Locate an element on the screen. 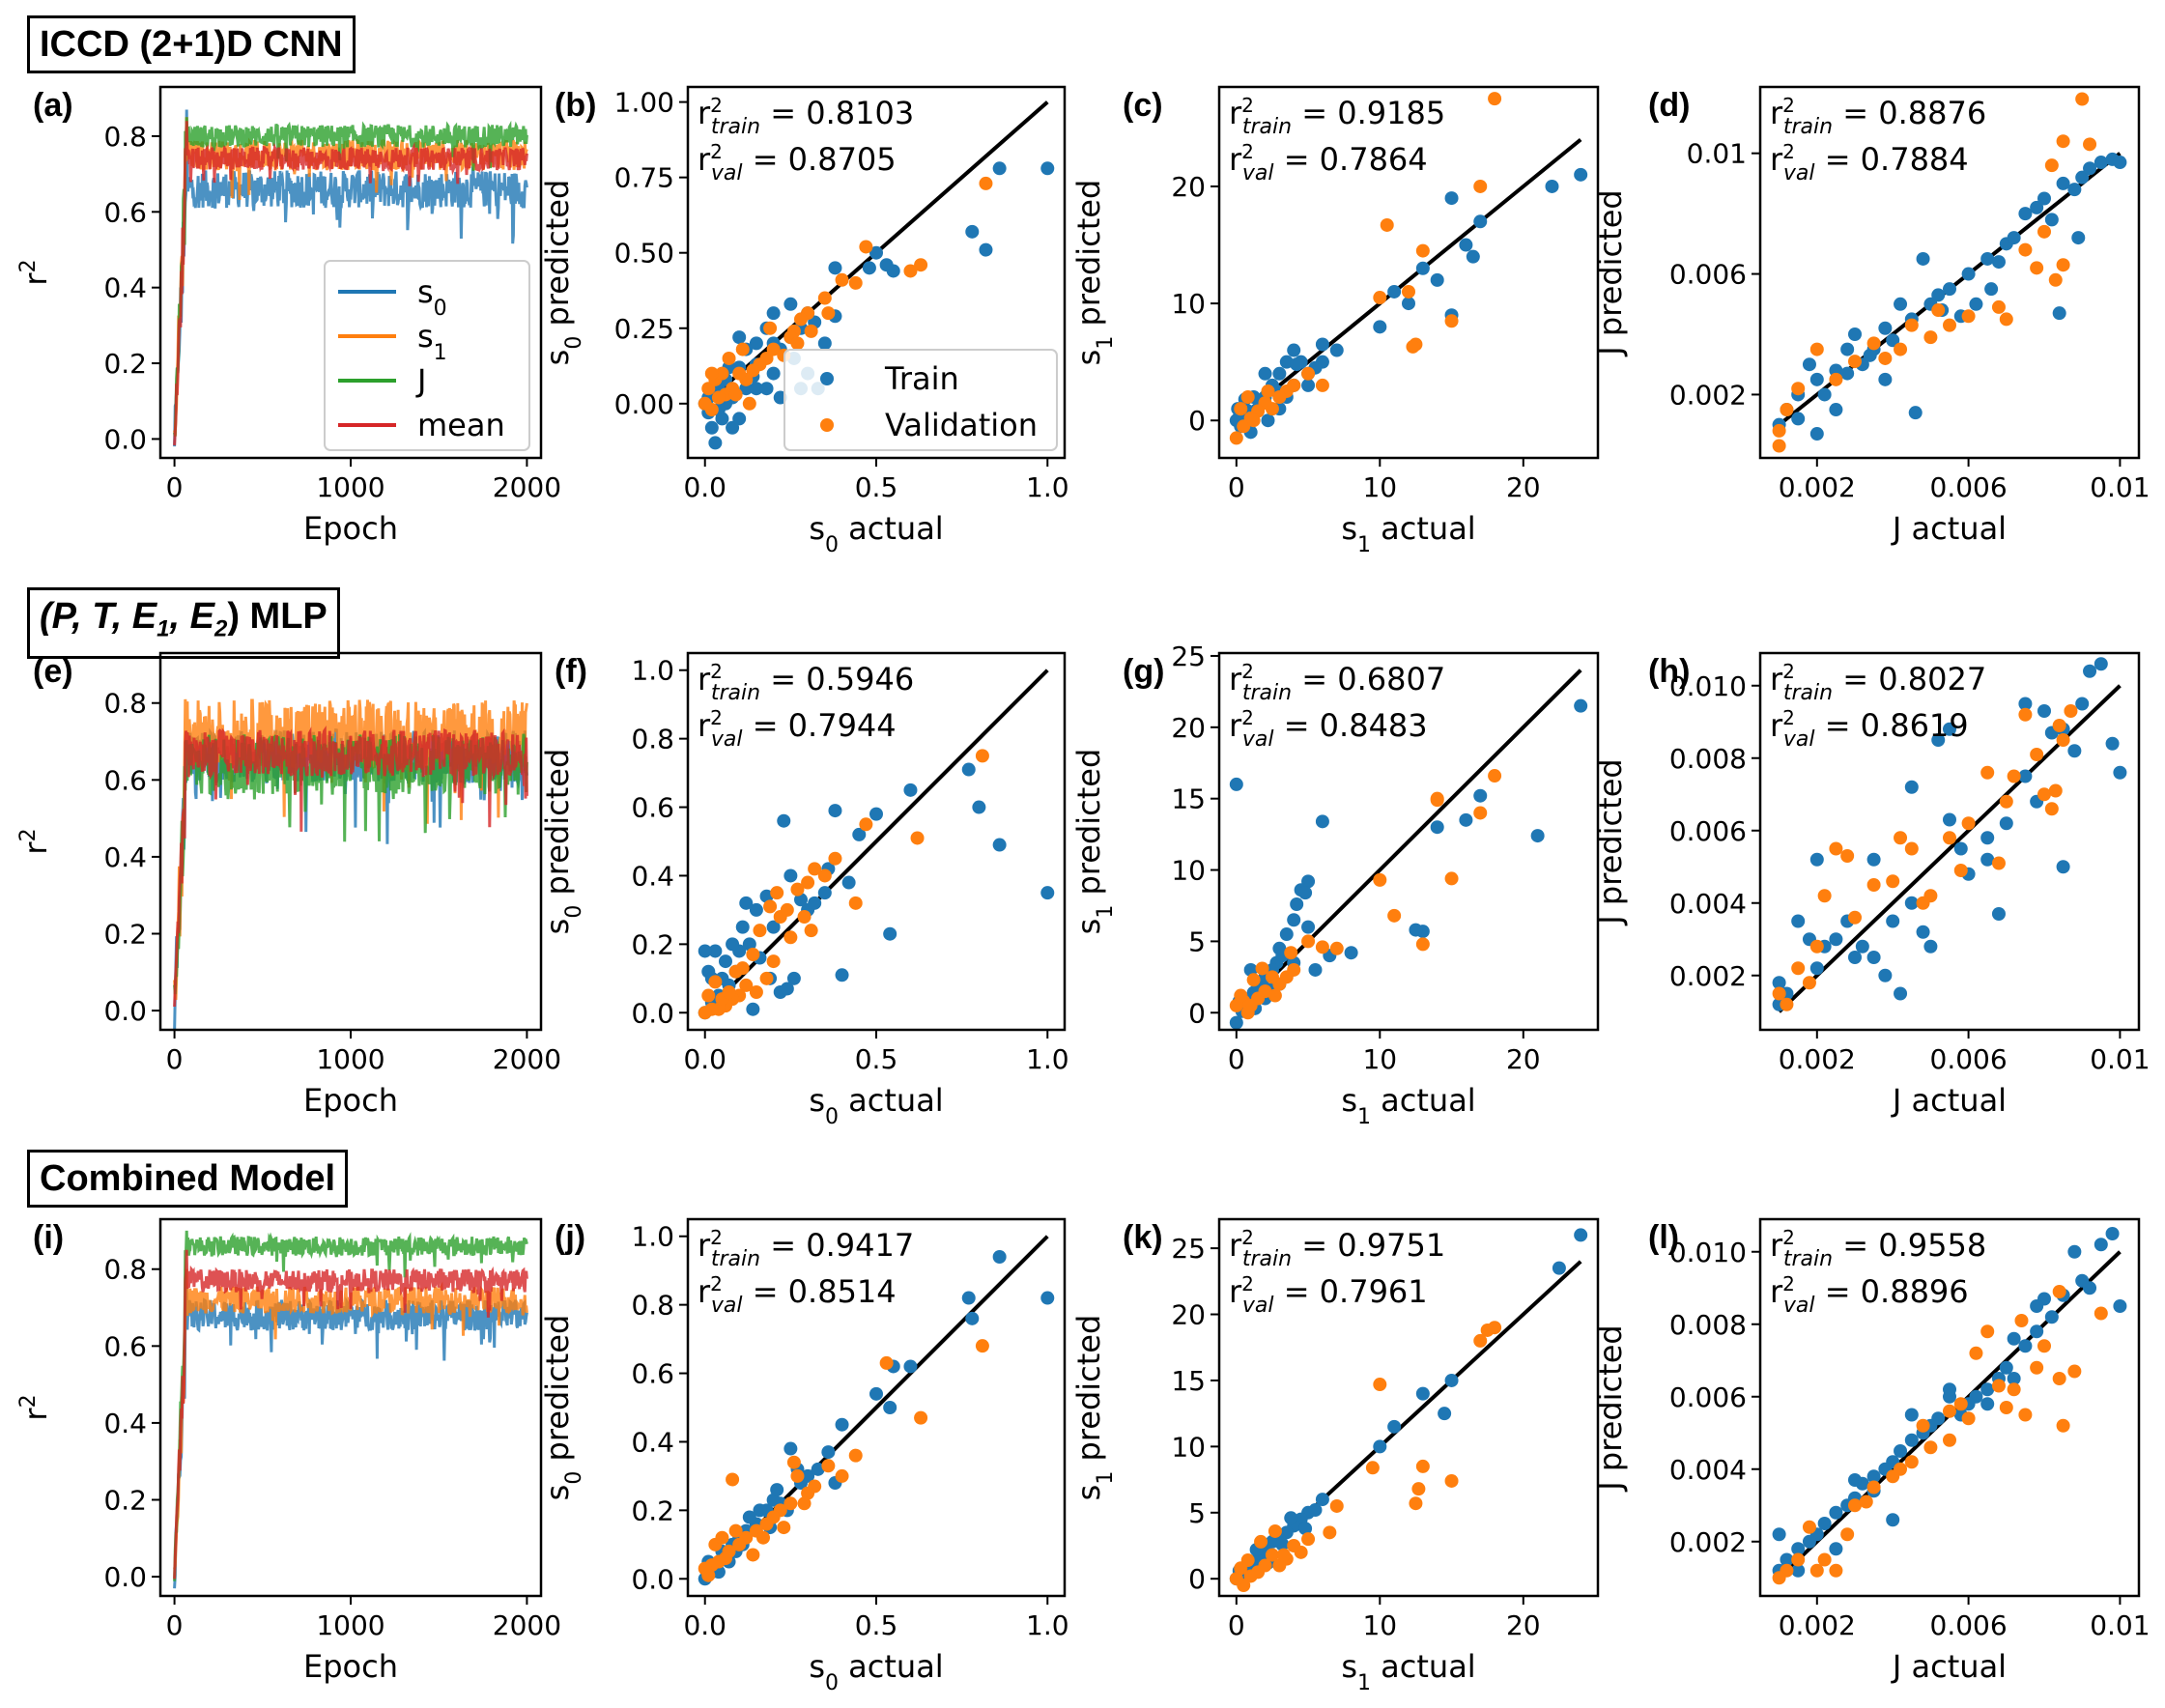 The width and height of the screenshot is (2165, 1708). panel-letter: (e) is located at coordinates (53, 671).